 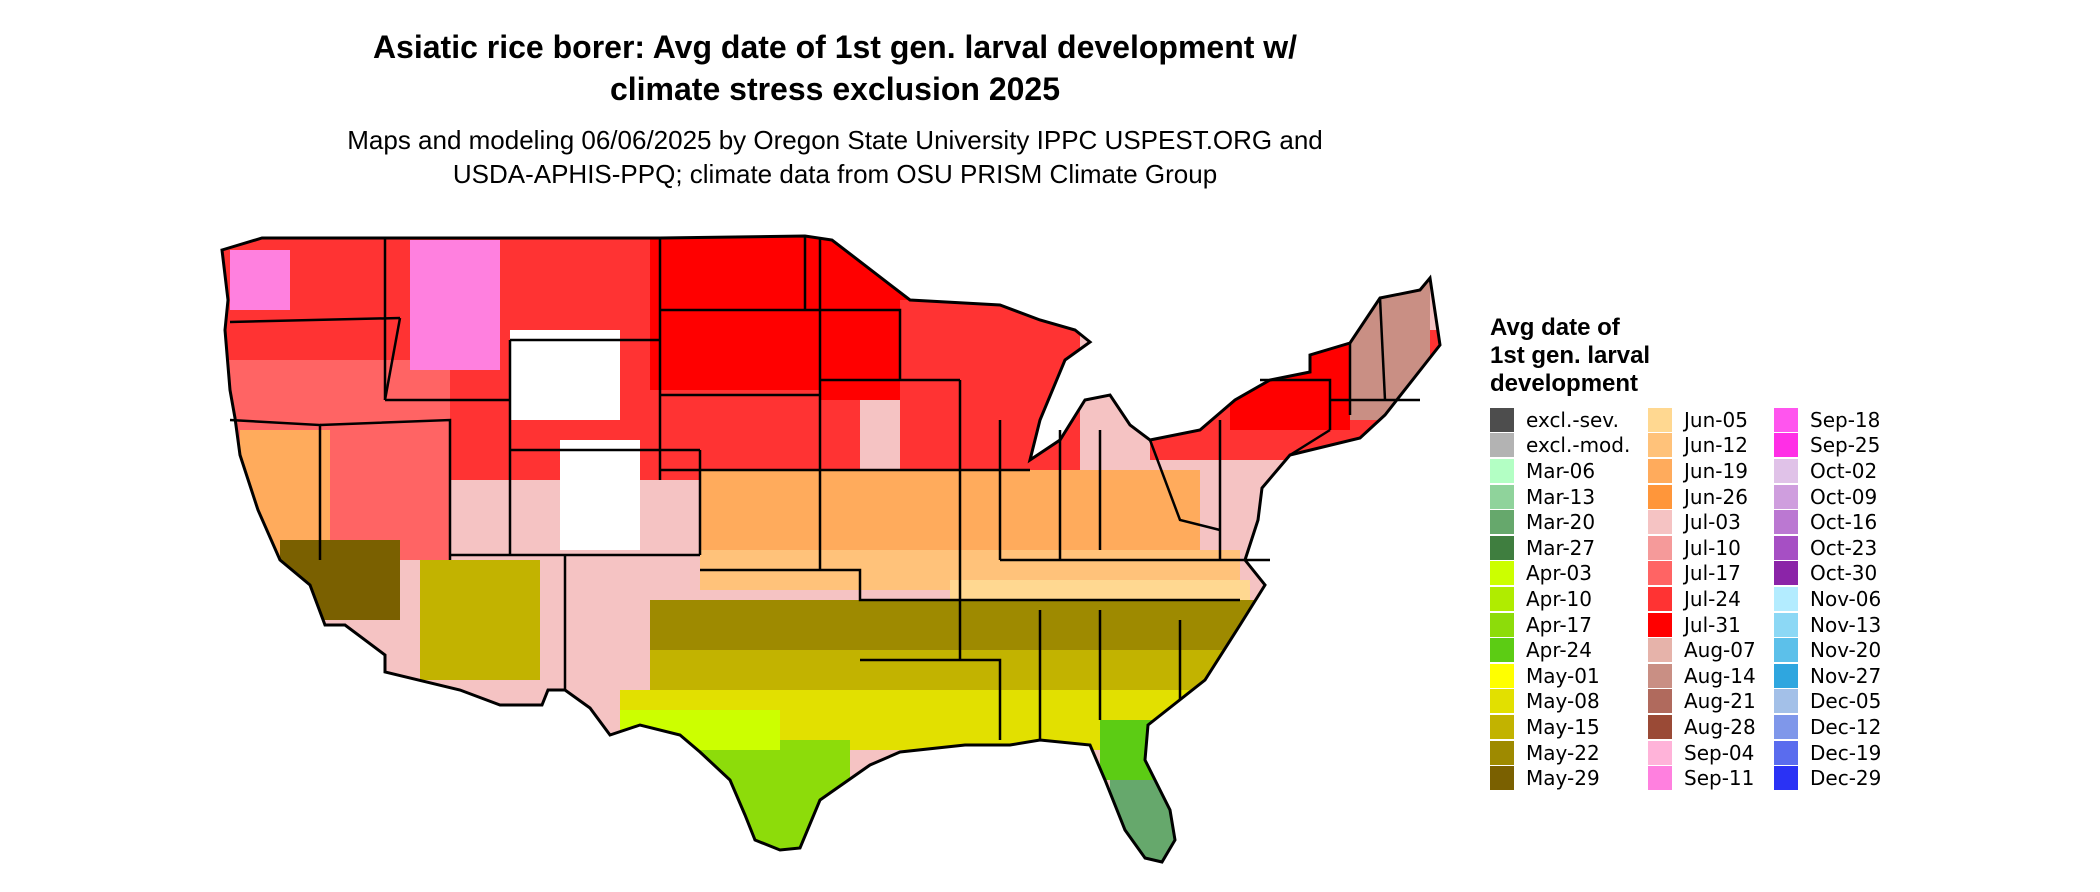 I want to click on legend-item: Mar-27, so click(x=1560, y=548).